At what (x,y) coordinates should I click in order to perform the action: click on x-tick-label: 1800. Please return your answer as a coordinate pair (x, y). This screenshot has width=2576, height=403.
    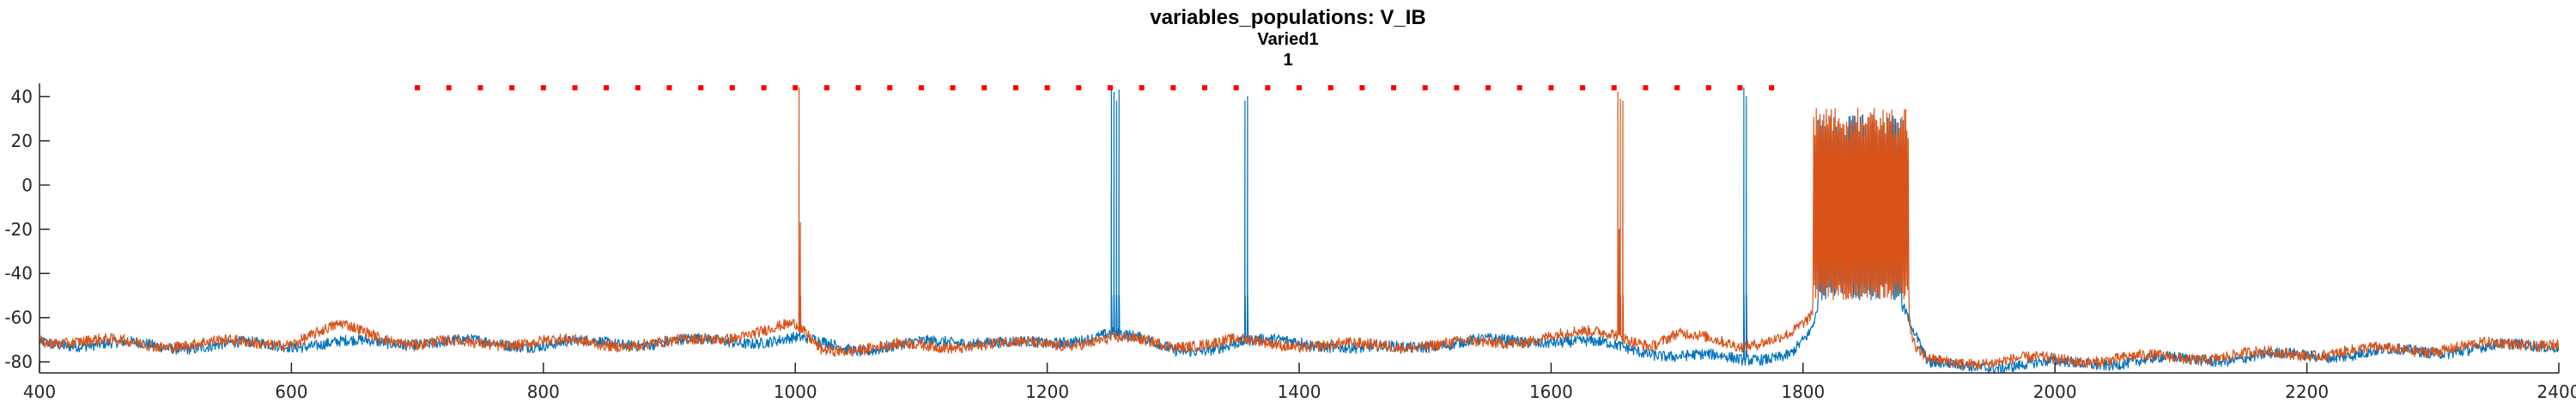
    Looking at the image, I should click on (1803, 392).